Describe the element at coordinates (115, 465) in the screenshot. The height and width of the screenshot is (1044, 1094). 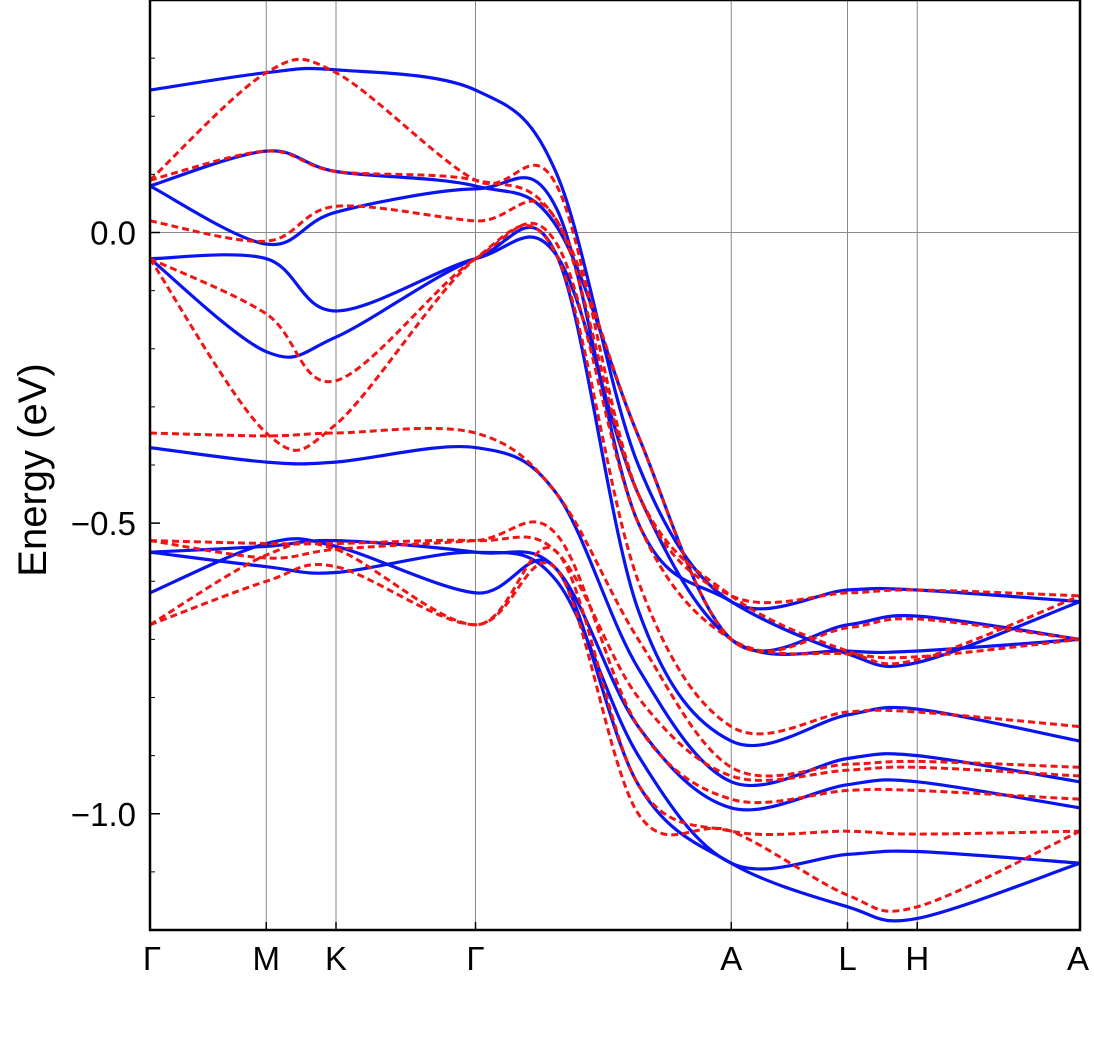
I see `y-axis-ticks: 0.0 −0.5 −1.0` at that location.